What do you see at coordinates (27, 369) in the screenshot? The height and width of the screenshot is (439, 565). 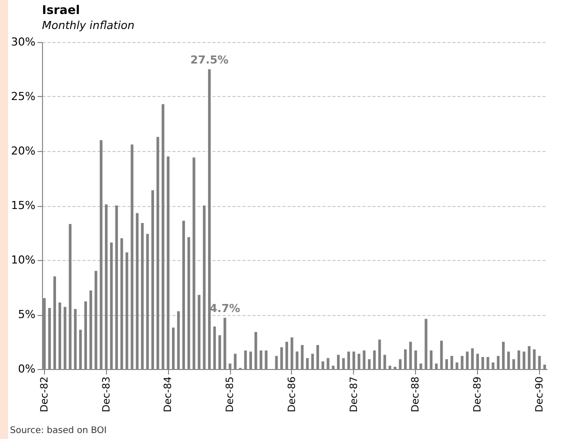 I see `y-tick-label: 0%` at bounding box center [27, 369].